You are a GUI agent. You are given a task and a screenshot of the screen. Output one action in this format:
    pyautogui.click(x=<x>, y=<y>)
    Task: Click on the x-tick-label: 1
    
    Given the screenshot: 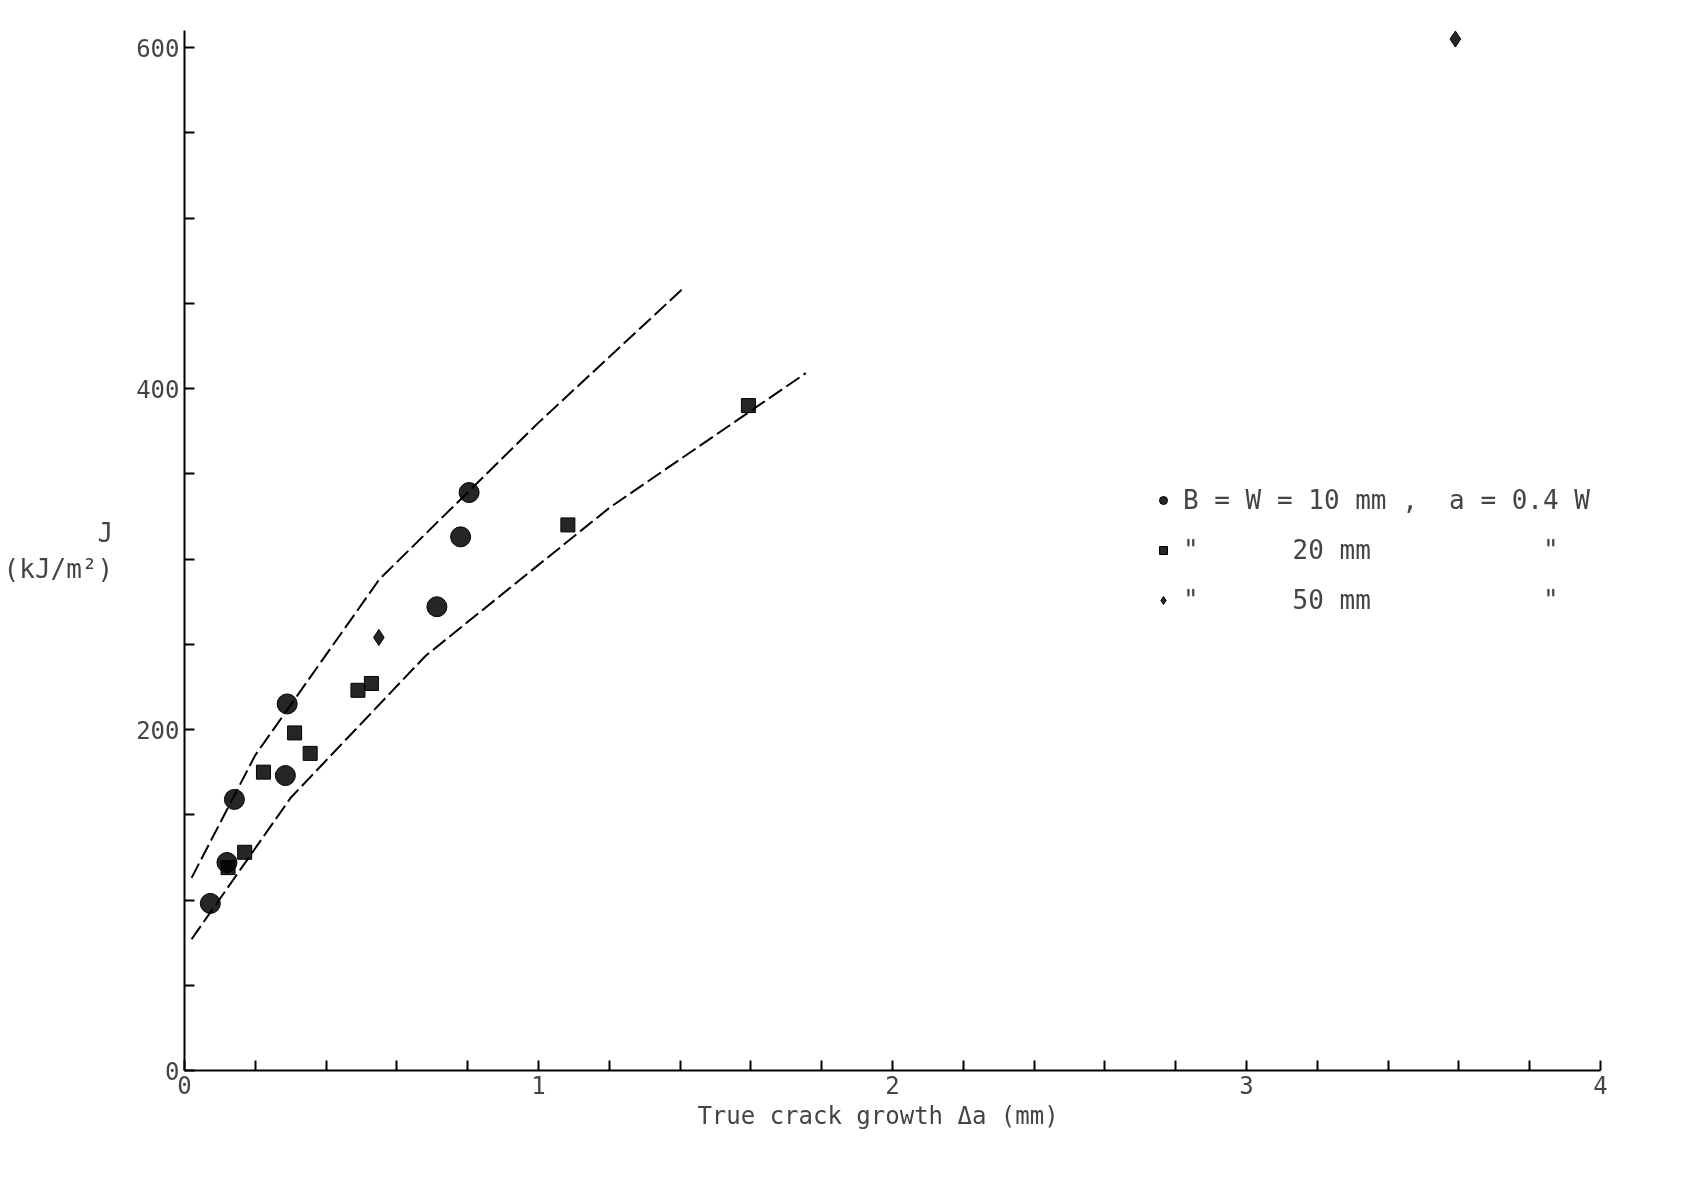 What is the action you would take?
    pyautogui.click(x=538, y=1085)
    